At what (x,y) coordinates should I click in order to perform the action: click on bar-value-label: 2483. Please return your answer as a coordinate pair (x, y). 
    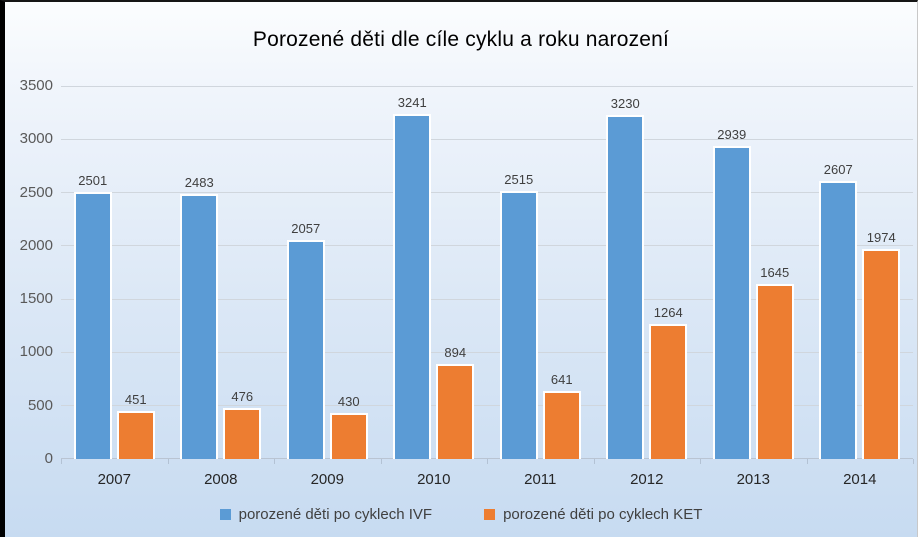
    Looking at the image, I should click on (199, 183).